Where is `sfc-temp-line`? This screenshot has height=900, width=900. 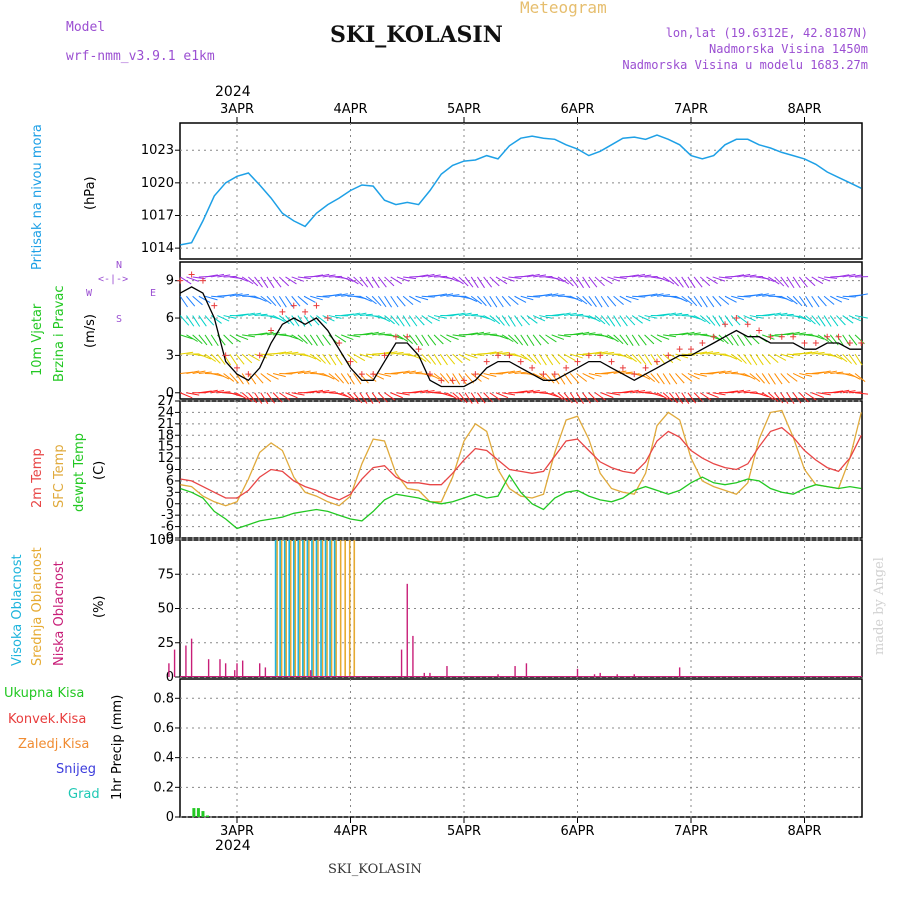
sfc-temp-line is located at coordinates (521, 458).